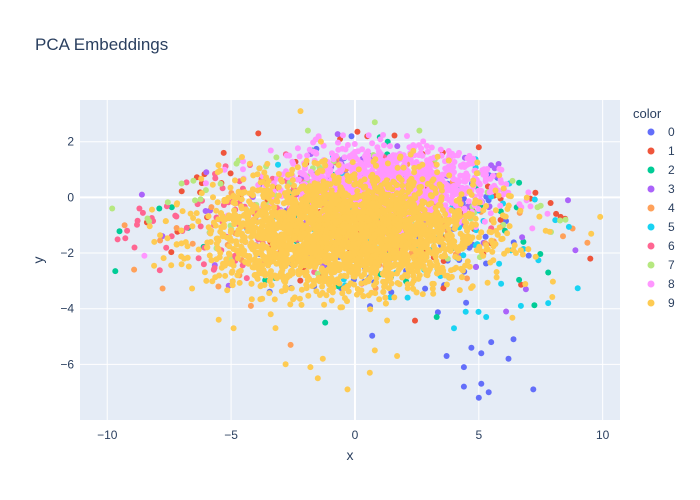 This screenshot has height=500, width=700. What do you see at coordinates (661, 284) in the screenshot?
I see `legend-item-8: 8` at bounding box center [661, 284].